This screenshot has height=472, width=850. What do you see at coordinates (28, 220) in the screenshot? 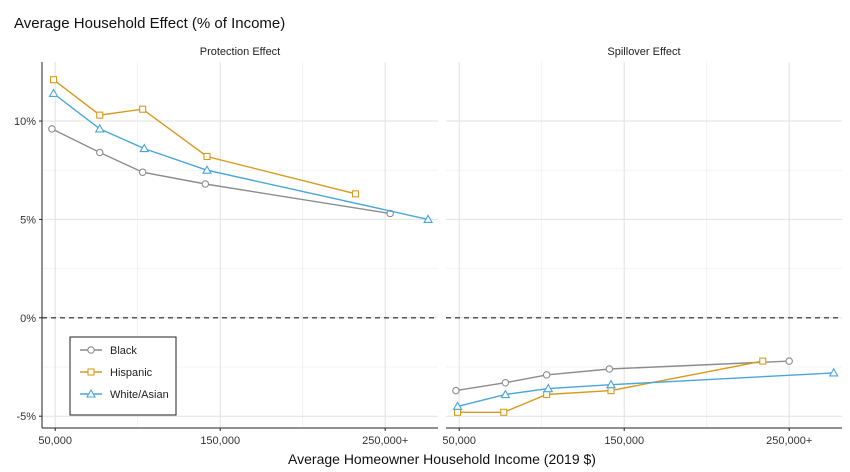
I see `y-tick-label: 5%` at bounding box center [28, 220].